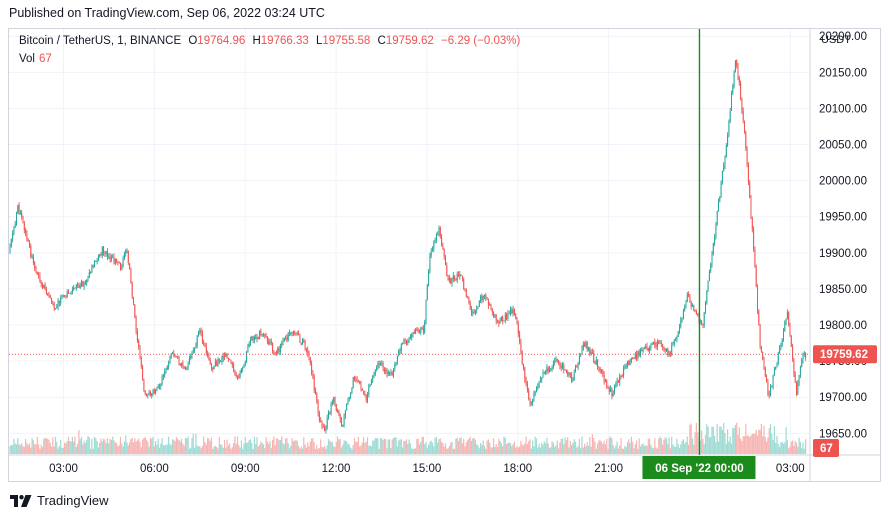  I want to click on price-tick-label: 19950.00, so click(843, 218).